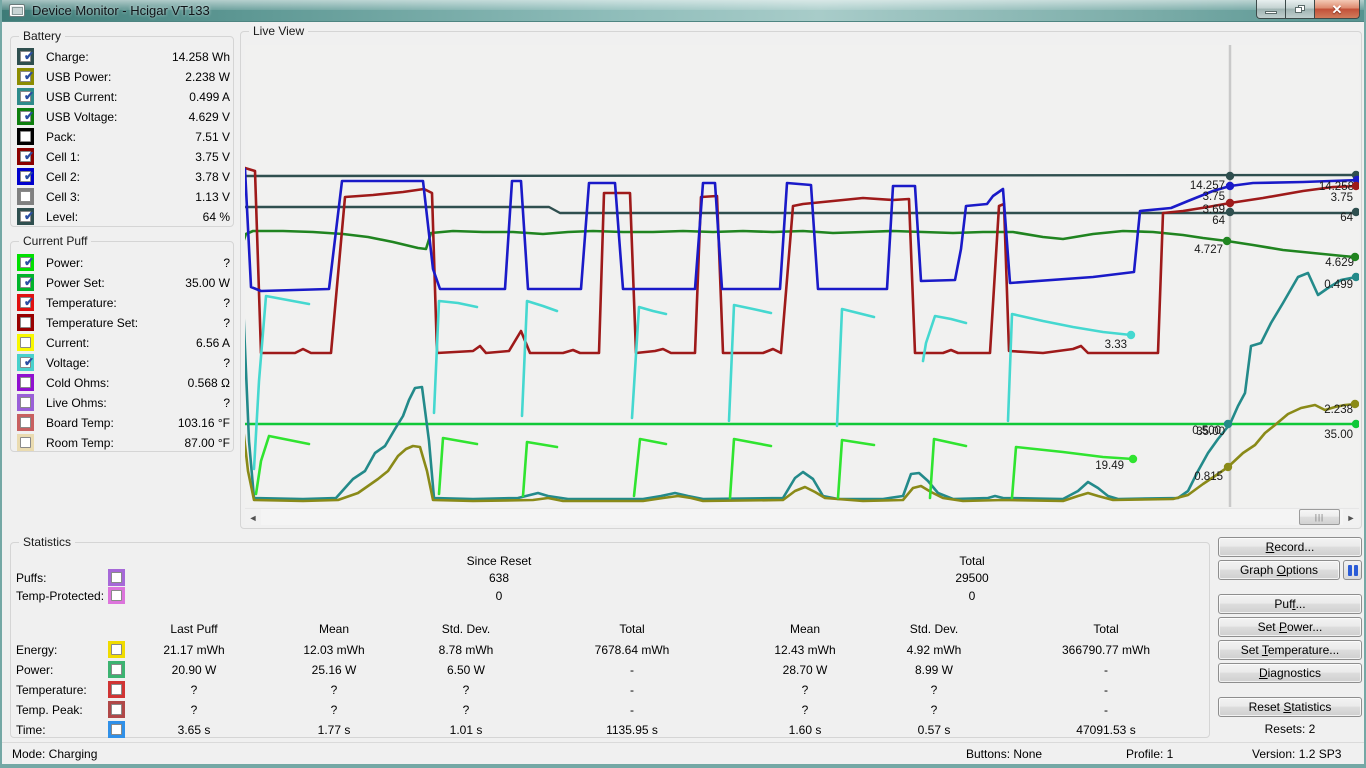 The image size is (1366, 768). I want to click on puff-temperature-value: ?, so click(226, 303).